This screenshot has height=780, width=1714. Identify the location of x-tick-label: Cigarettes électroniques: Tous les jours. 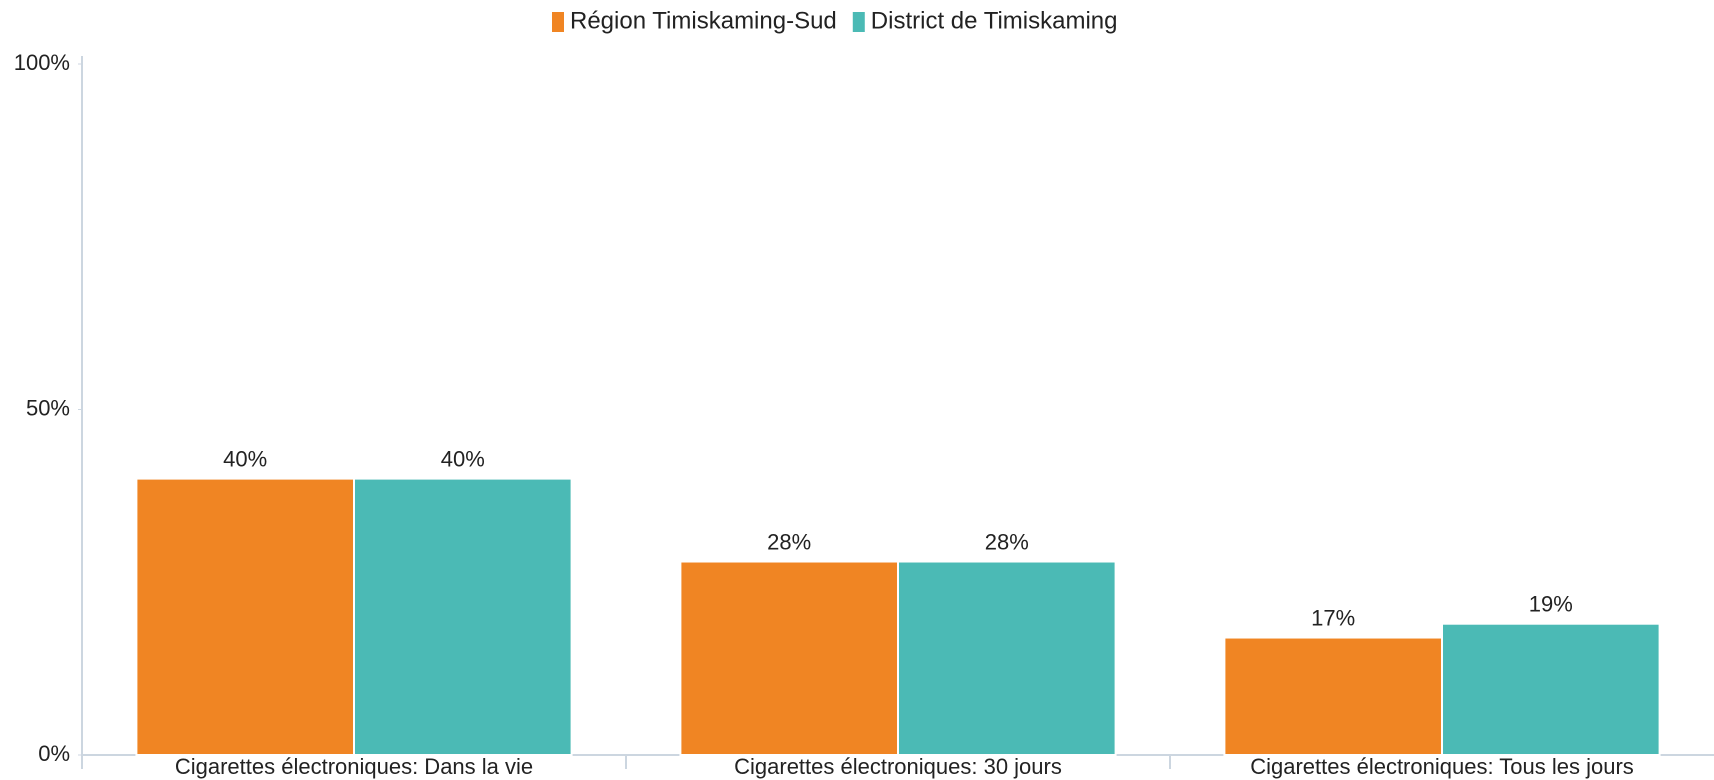
(1442, 766).